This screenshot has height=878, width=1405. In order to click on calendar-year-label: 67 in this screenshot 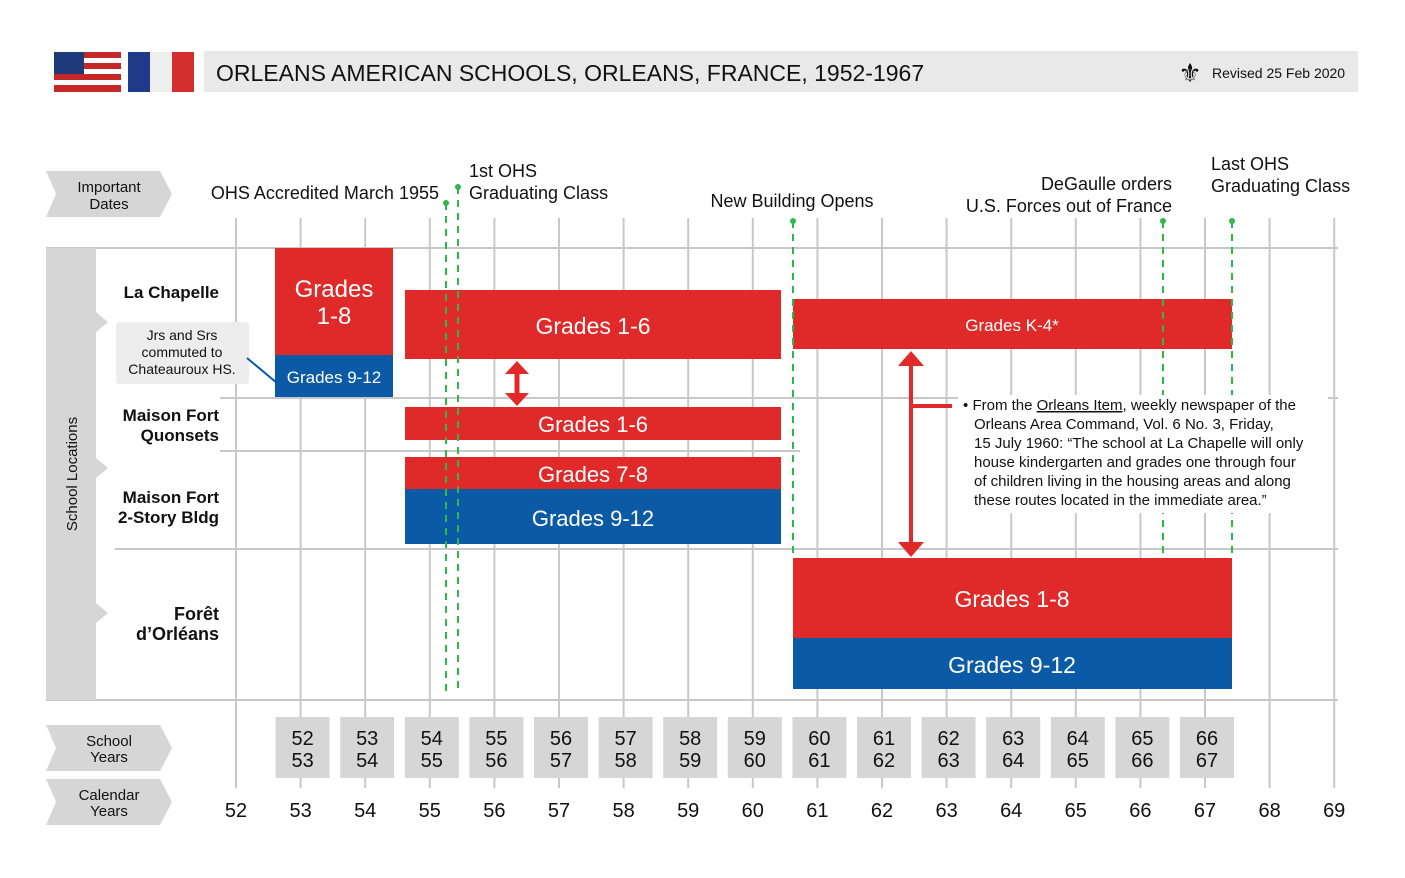, I will do `click(1205, 811)`.